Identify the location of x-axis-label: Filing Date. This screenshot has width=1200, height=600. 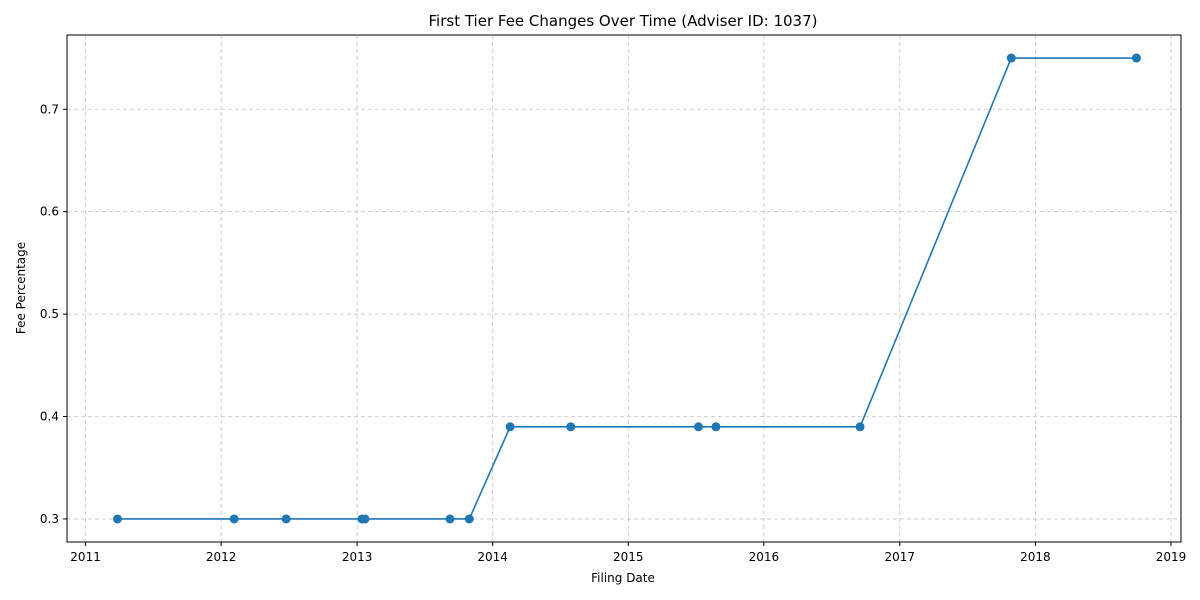
(623, 578).